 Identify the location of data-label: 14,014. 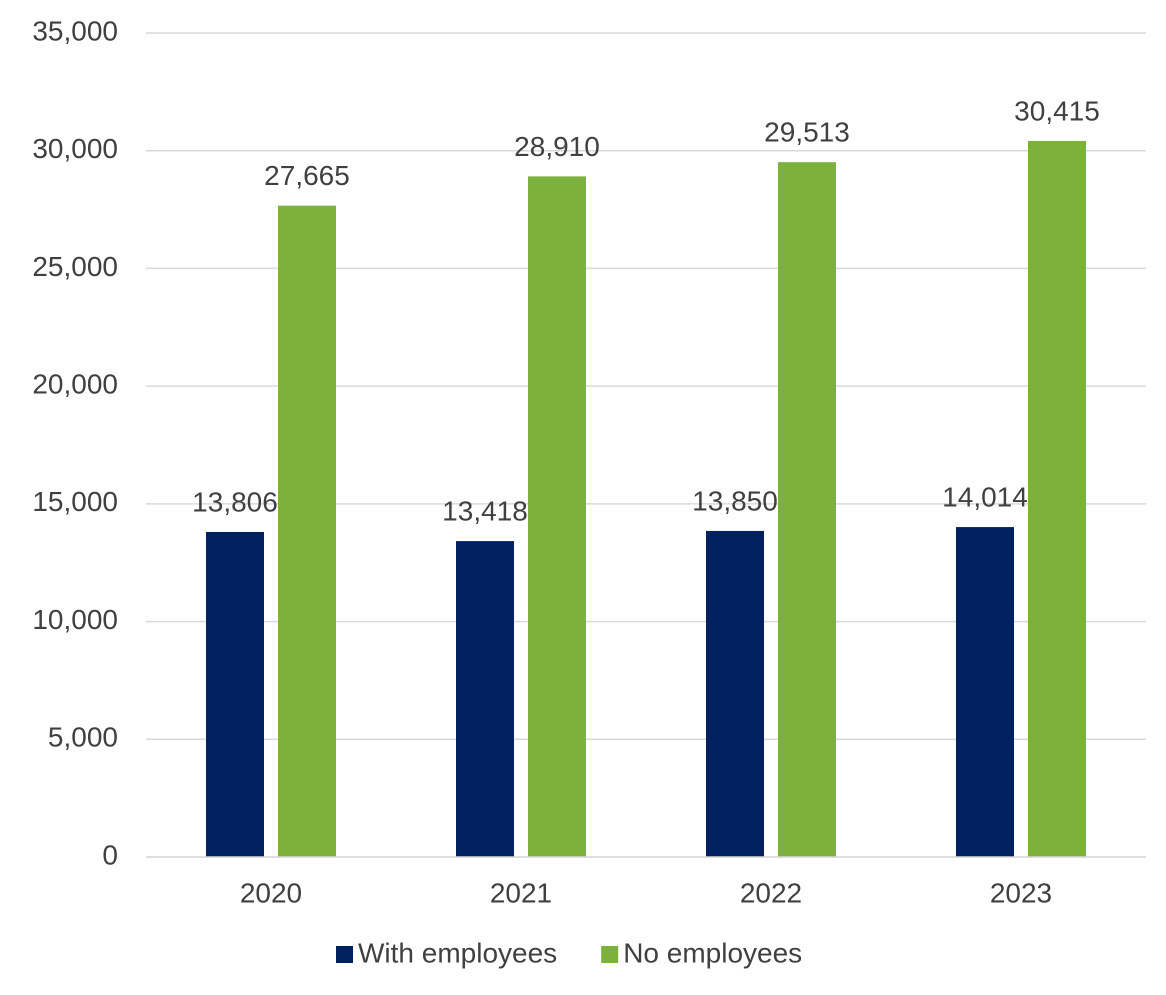
(985, 496).